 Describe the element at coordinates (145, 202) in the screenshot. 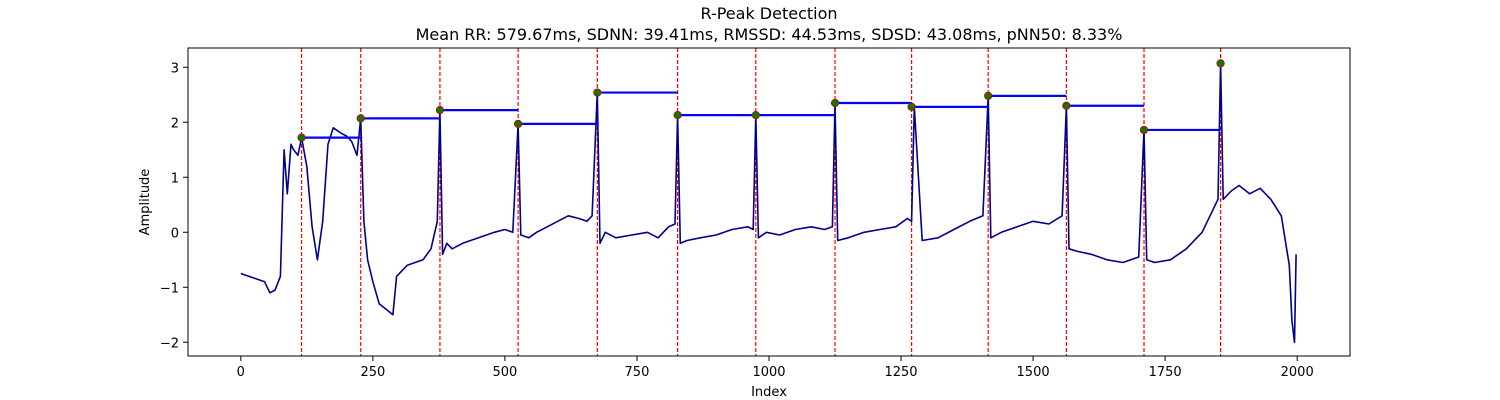

I see `y-axis-label: Amplitude` at that location.